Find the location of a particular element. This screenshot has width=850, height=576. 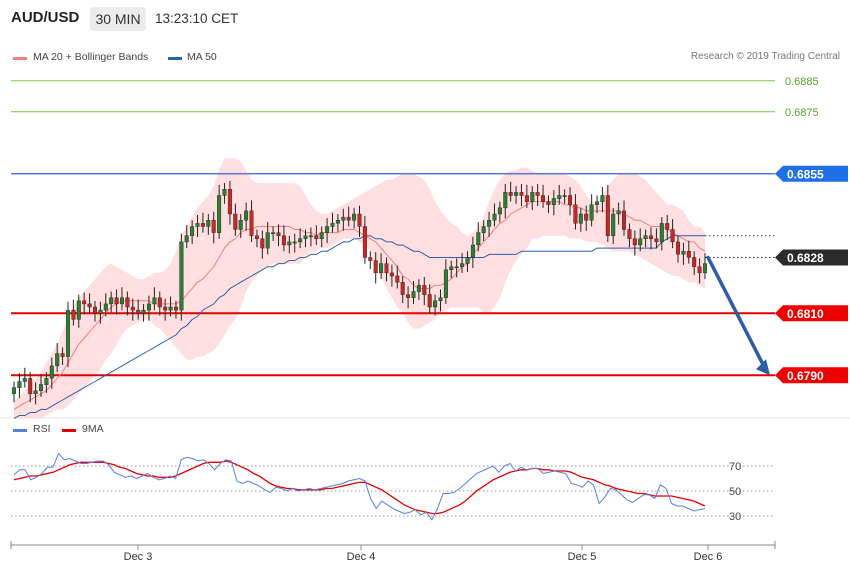

rsi-line is located at coordinates (359, 486).